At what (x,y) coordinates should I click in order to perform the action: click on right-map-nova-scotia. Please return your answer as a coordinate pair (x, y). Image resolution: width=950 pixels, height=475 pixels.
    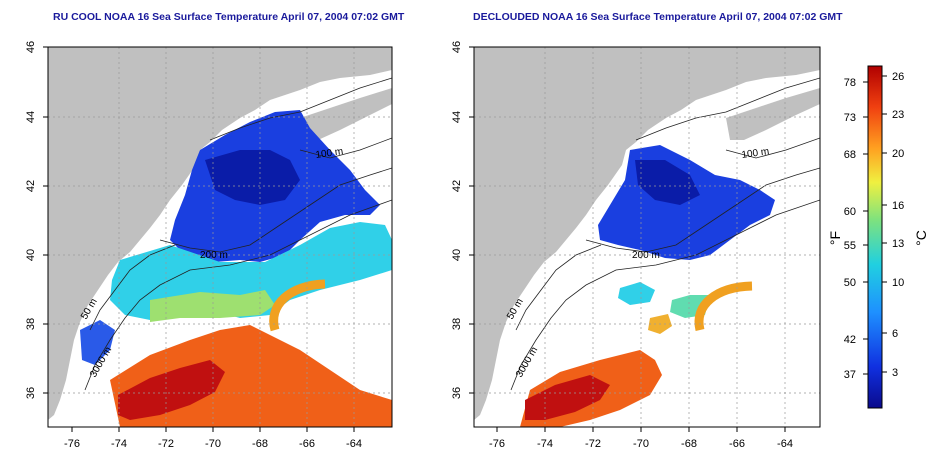
    Looking at the image, I should click on (773, 114).